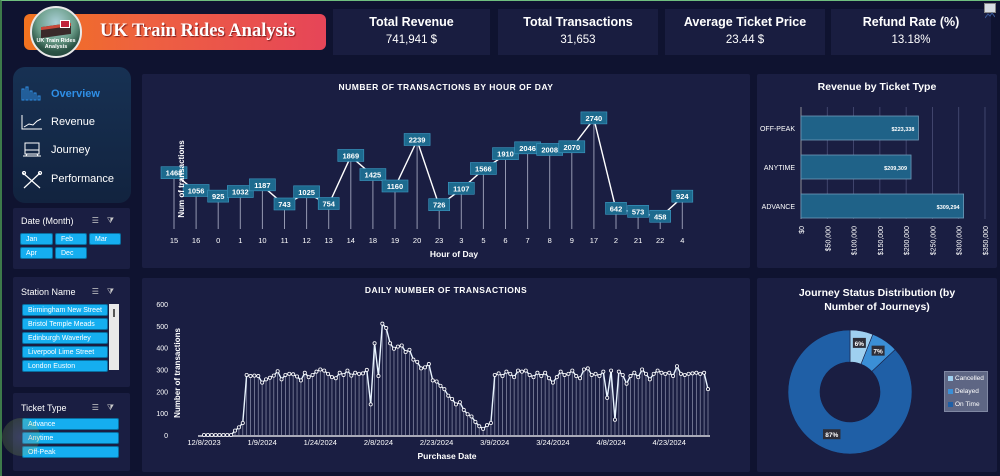 The image size is (1000, 476). I want to click on data-label: 2740, so click(594, 118).